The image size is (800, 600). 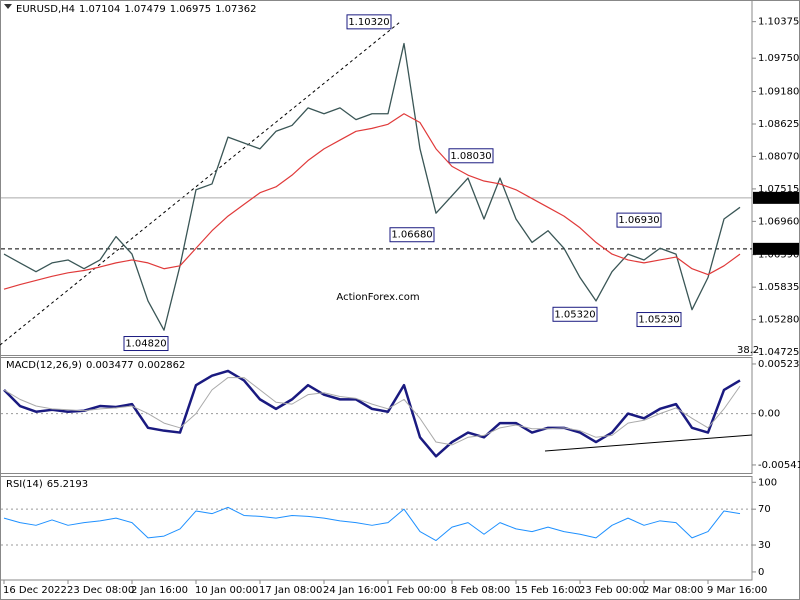 What do you see at coordinates (778, 124) in the screenshot?
I see `y-tick-label: 1.08625` at bounding box center [778, 124].